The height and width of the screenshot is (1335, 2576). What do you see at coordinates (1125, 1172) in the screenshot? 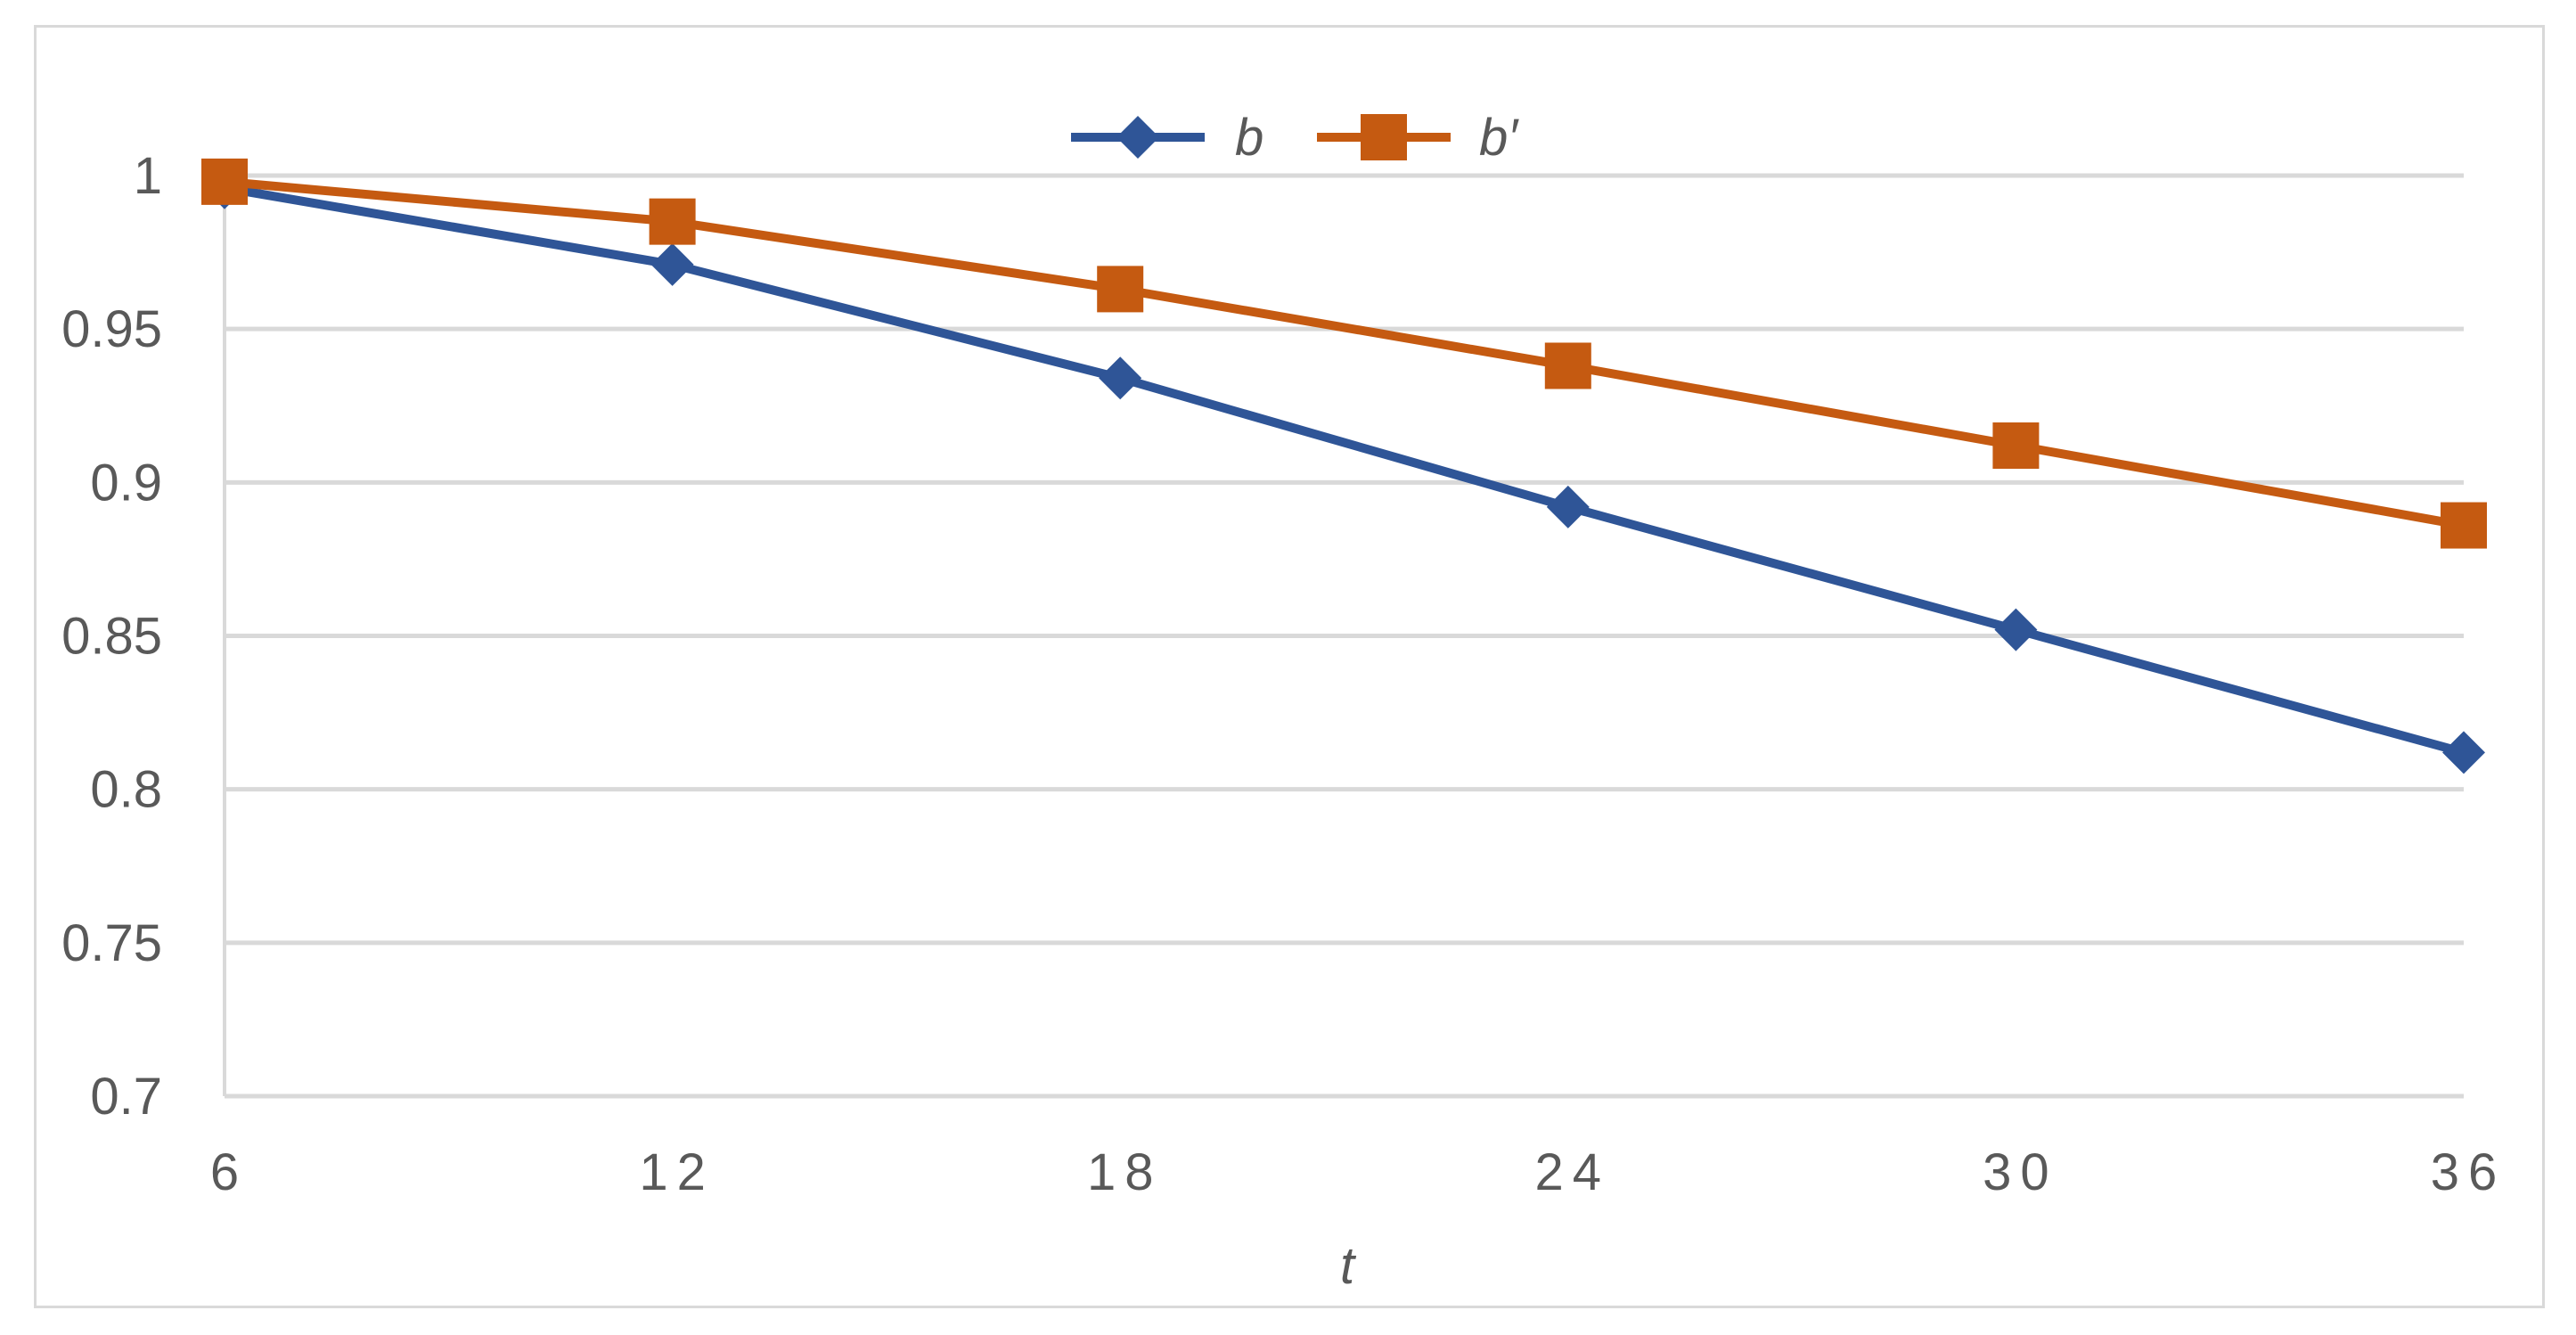
I see `x-tick-label: 18` at bounding box center [1125, 1172].